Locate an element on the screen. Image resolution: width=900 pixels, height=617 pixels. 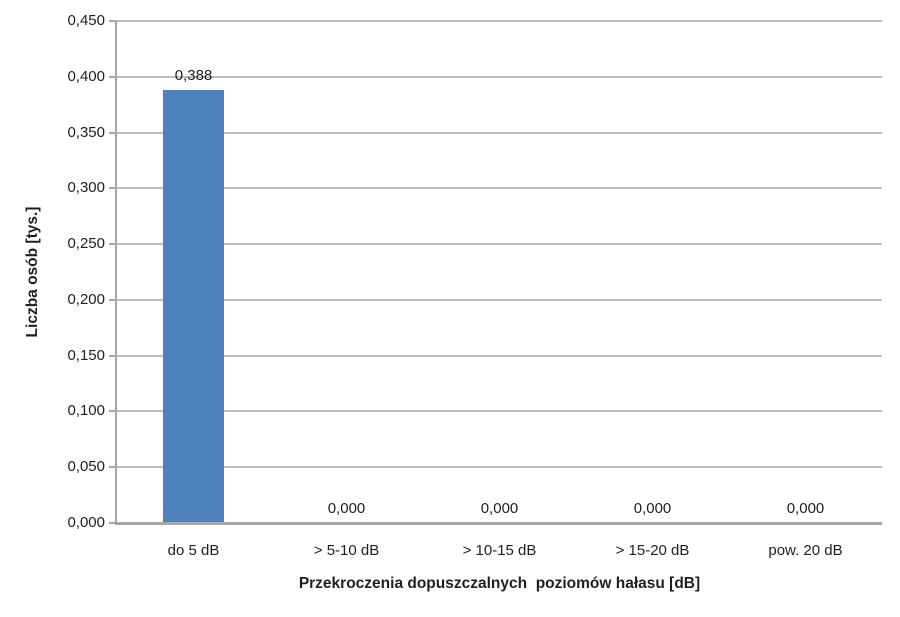
y-tick-label: 0,200 is located at coordinates (86, 299).